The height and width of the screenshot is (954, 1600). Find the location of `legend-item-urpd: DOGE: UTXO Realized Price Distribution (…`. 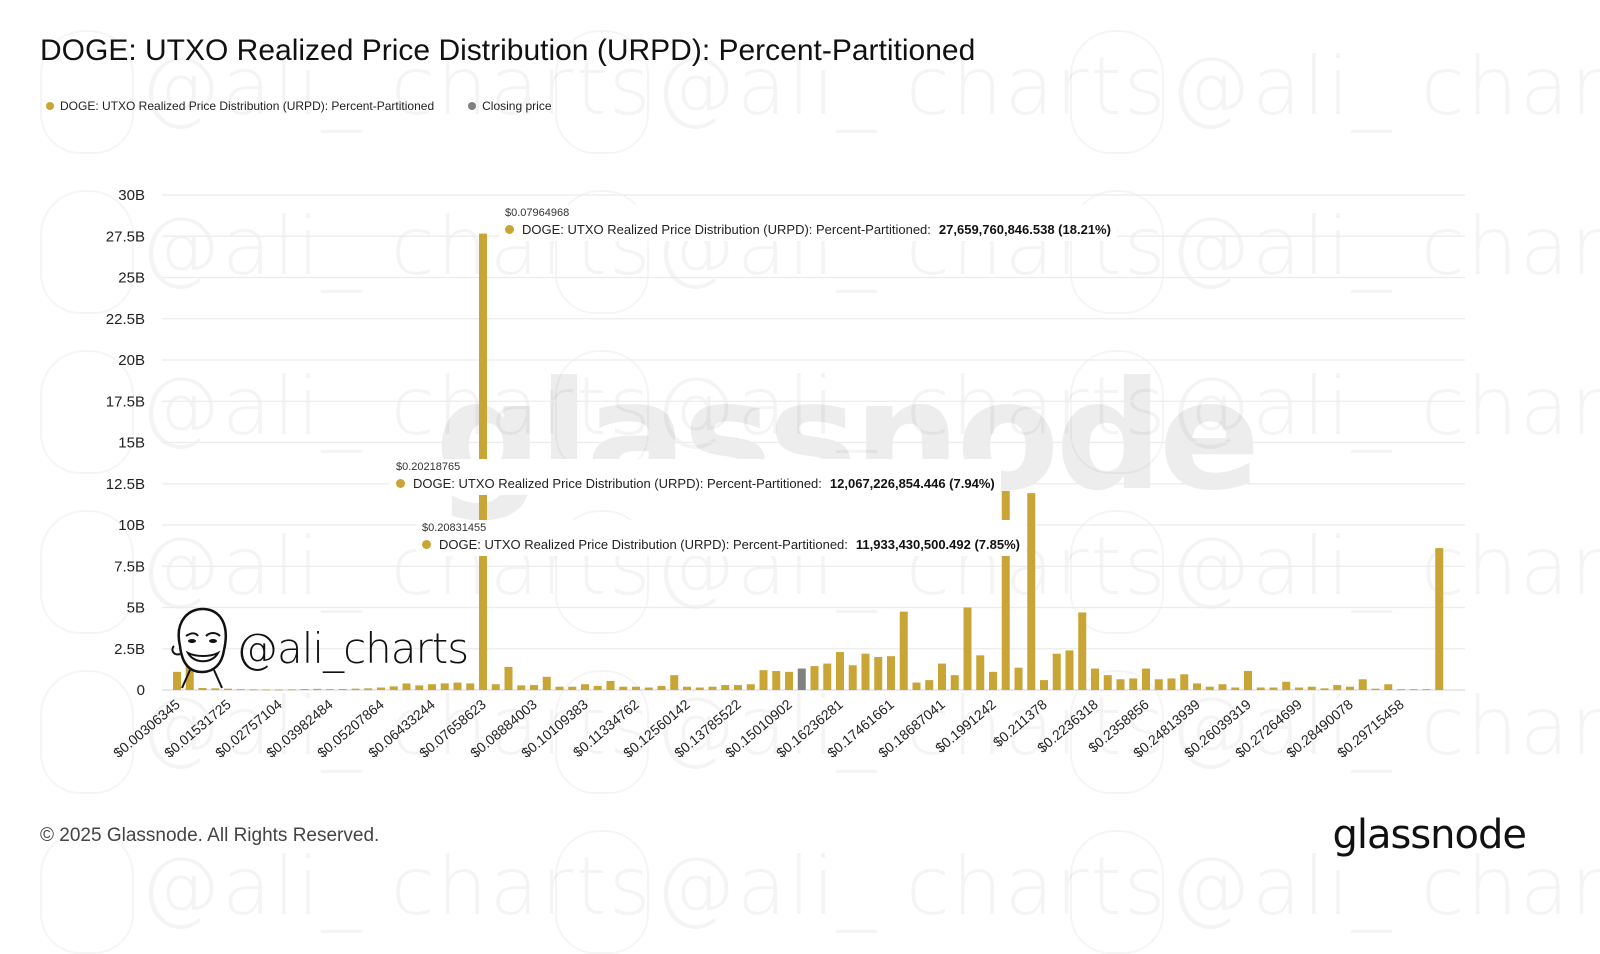

legend-item-urpd: DOGE: UTXO Realized Price Distribution (… is located at coordinates (240, 106).